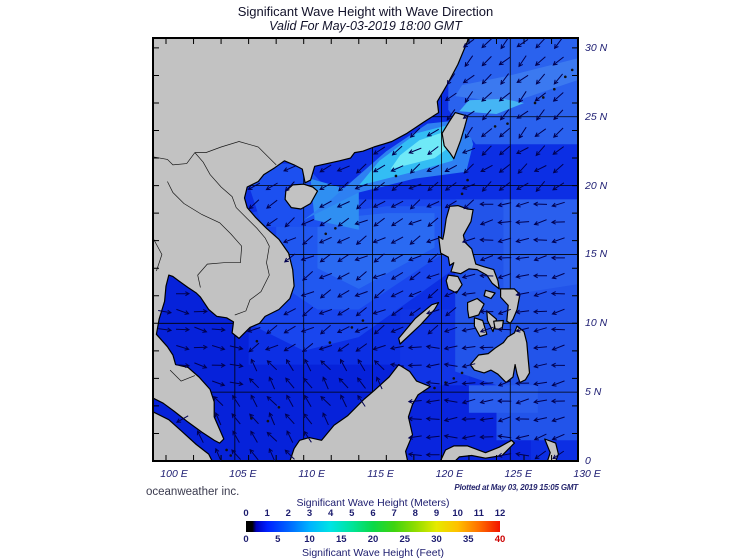 Image resolution: width=755 pixels, height=560 pixels. Describe the element at coordinates (587, 474) in the screenshot. I see `longitude-label: 130 E` at that location.